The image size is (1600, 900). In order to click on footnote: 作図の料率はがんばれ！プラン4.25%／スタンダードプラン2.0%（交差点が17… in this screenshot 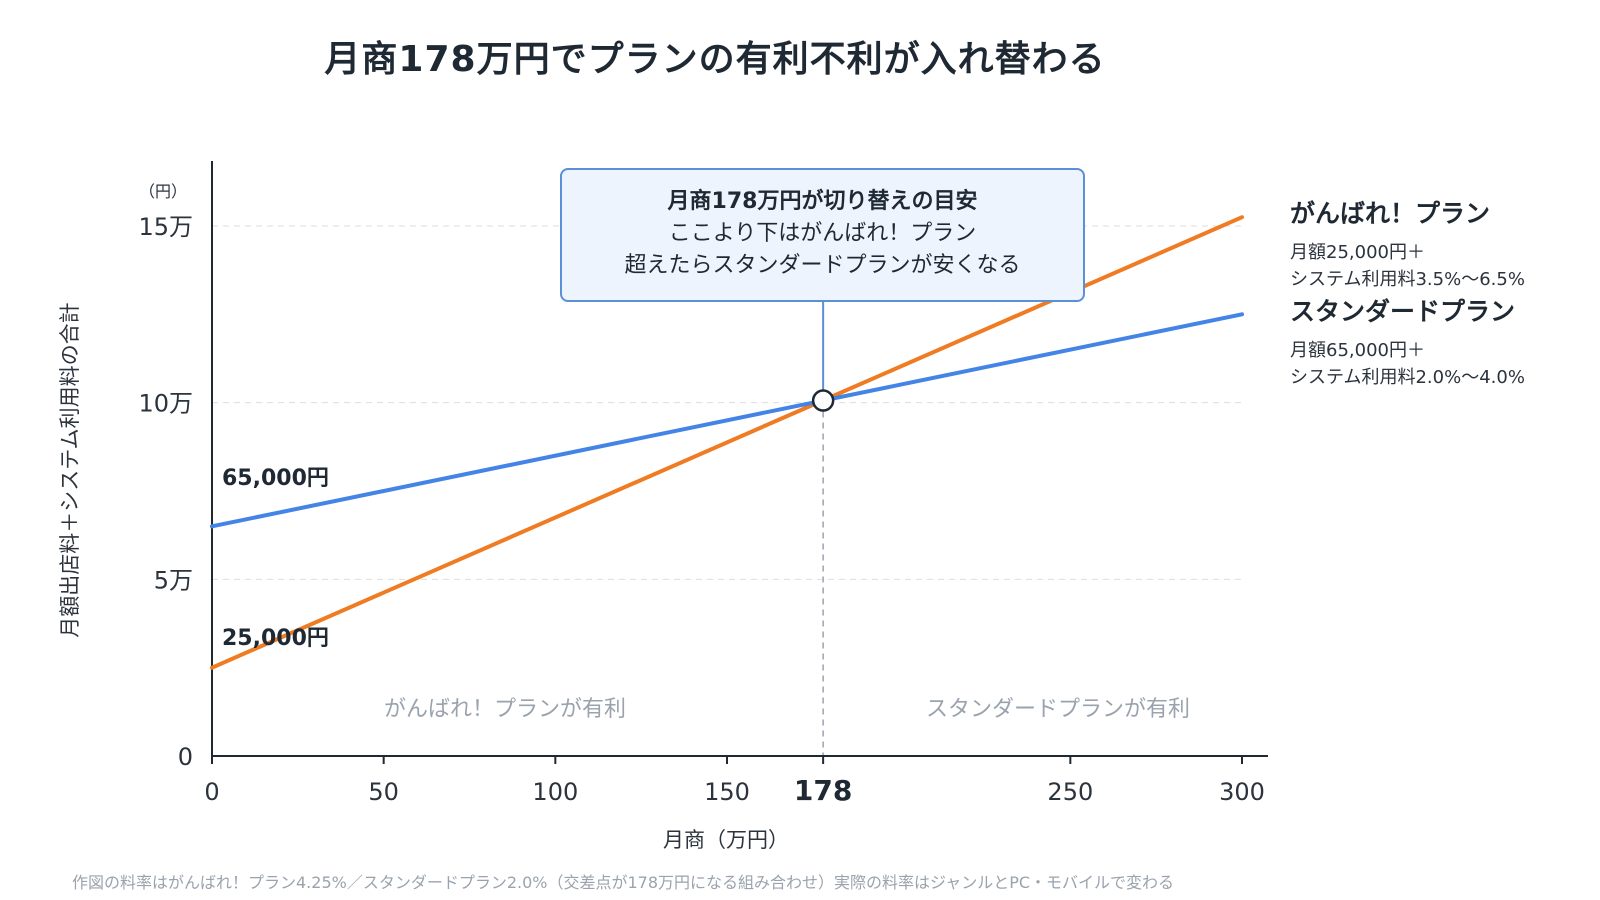, I will do `click(623, 882)`.